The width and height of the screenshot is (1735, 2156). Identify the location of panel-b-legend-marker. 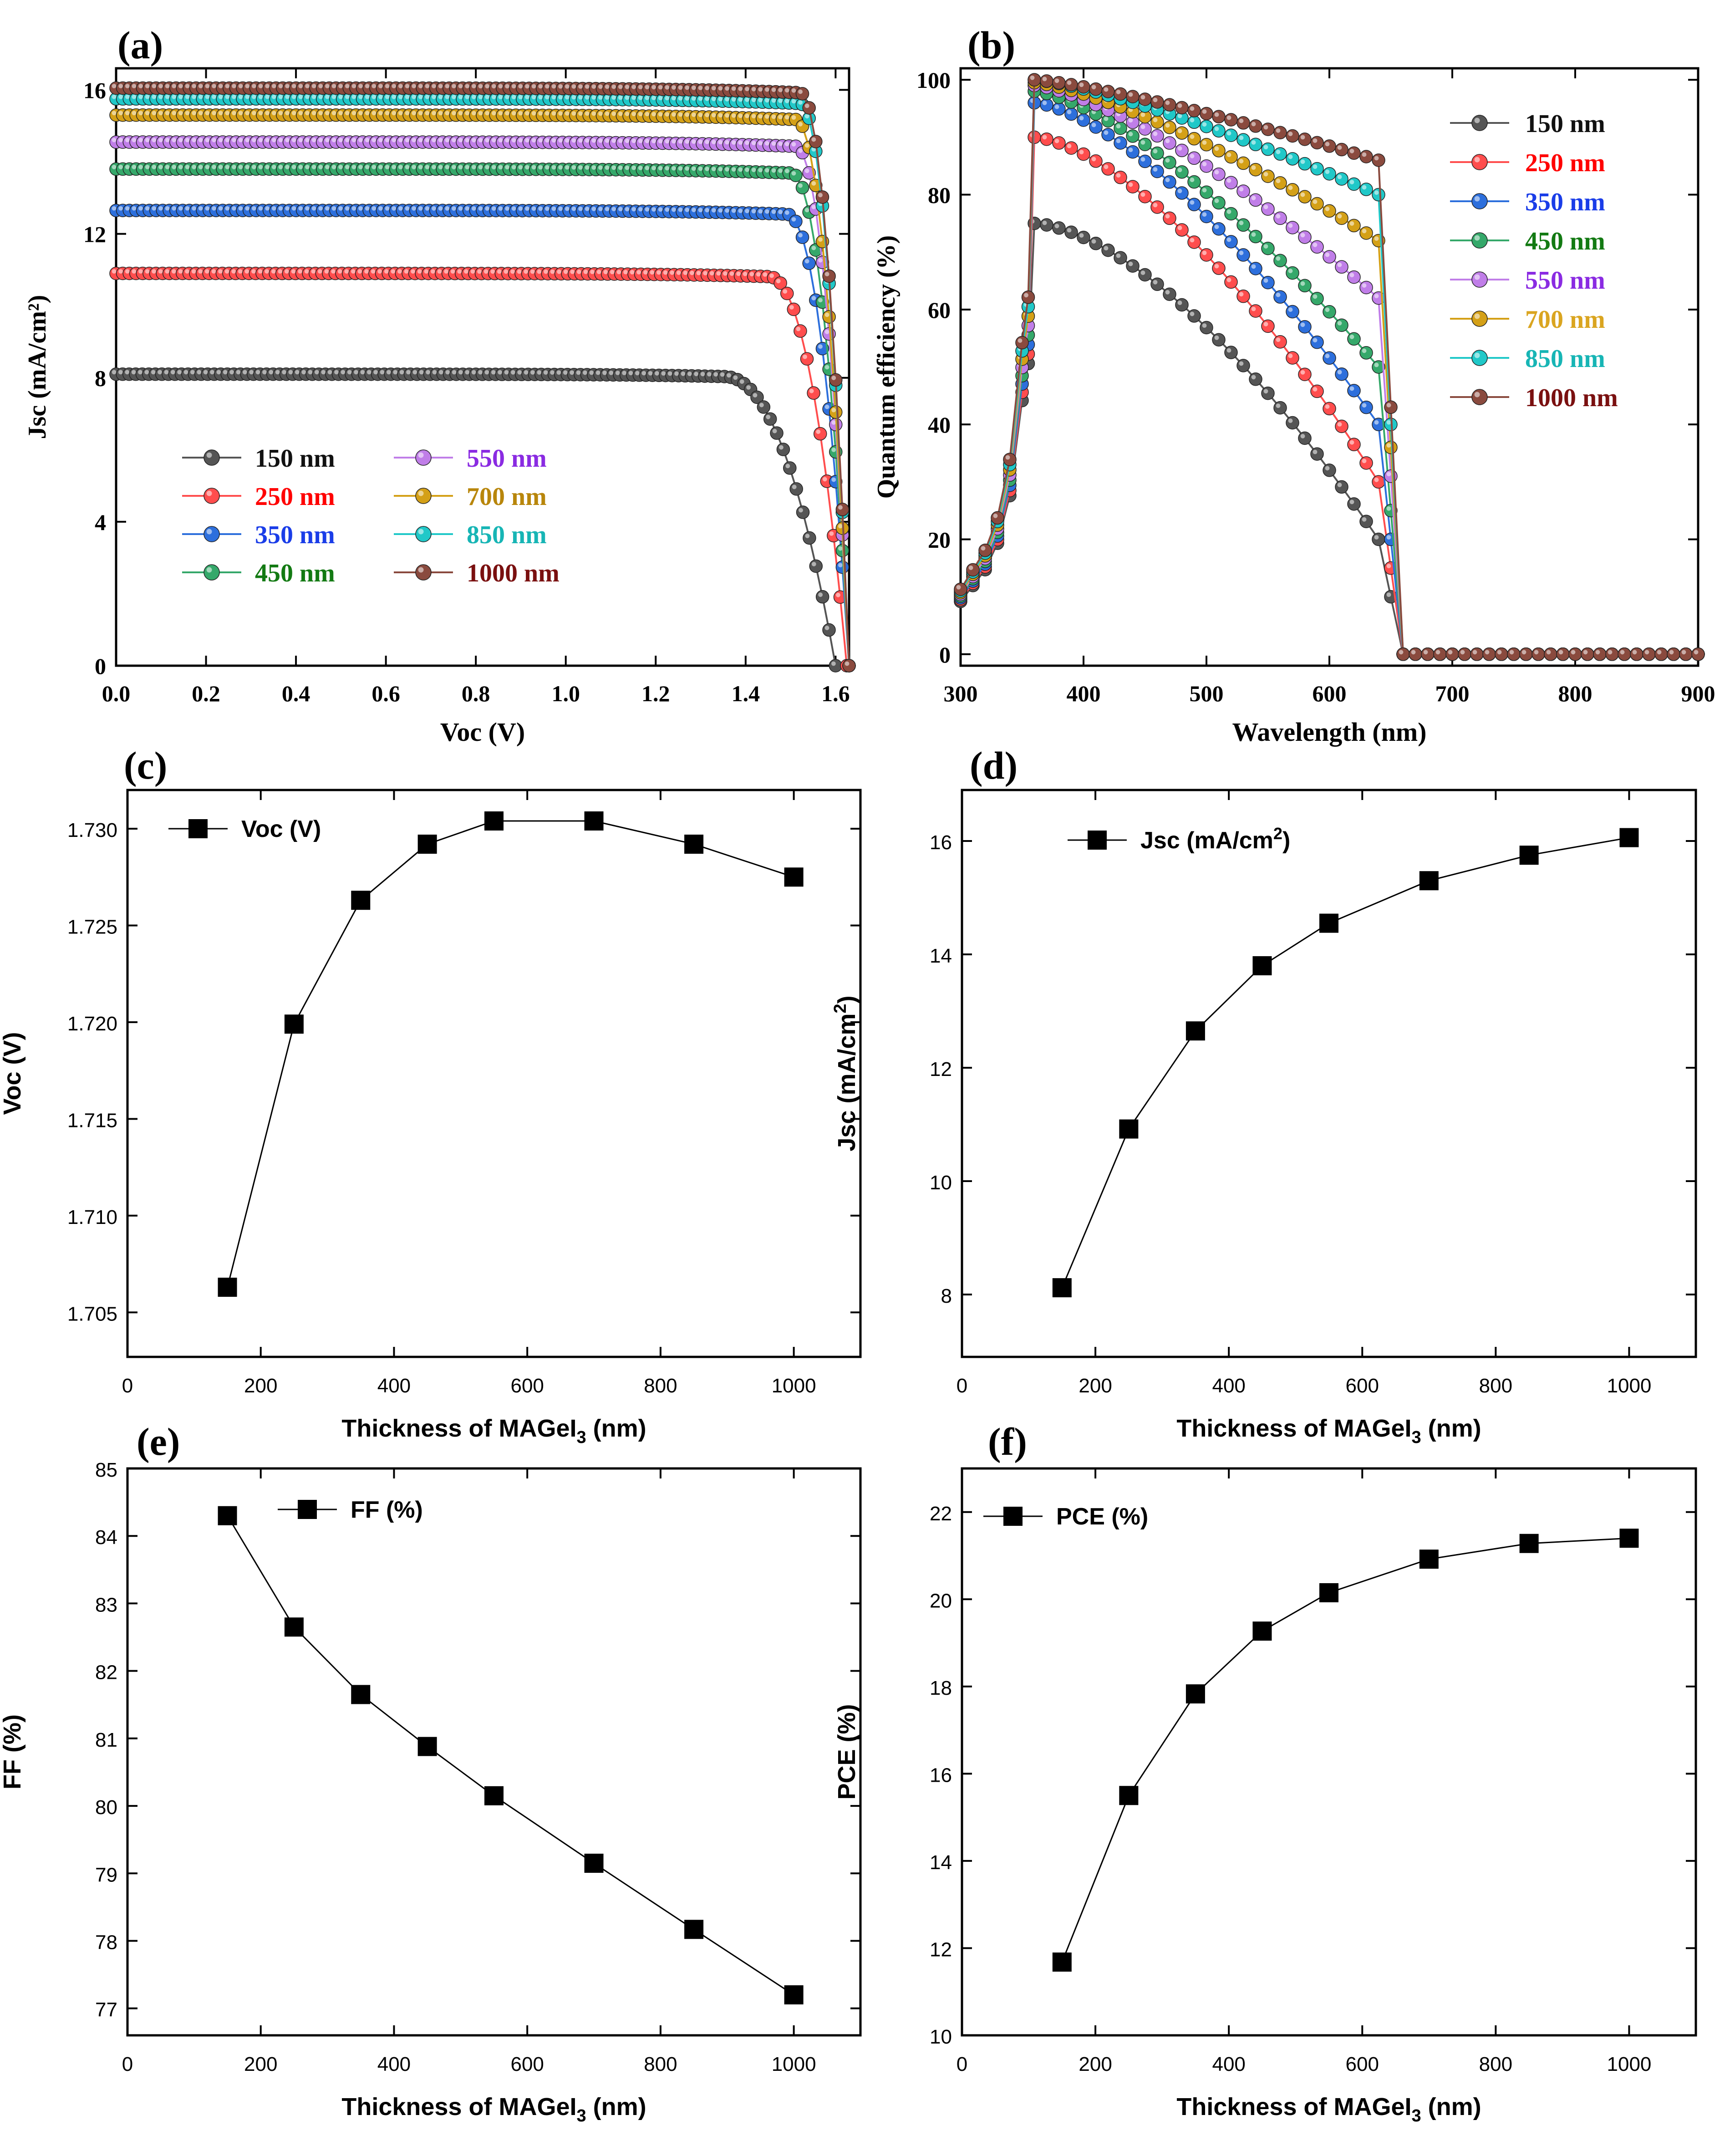
(1479, 279).